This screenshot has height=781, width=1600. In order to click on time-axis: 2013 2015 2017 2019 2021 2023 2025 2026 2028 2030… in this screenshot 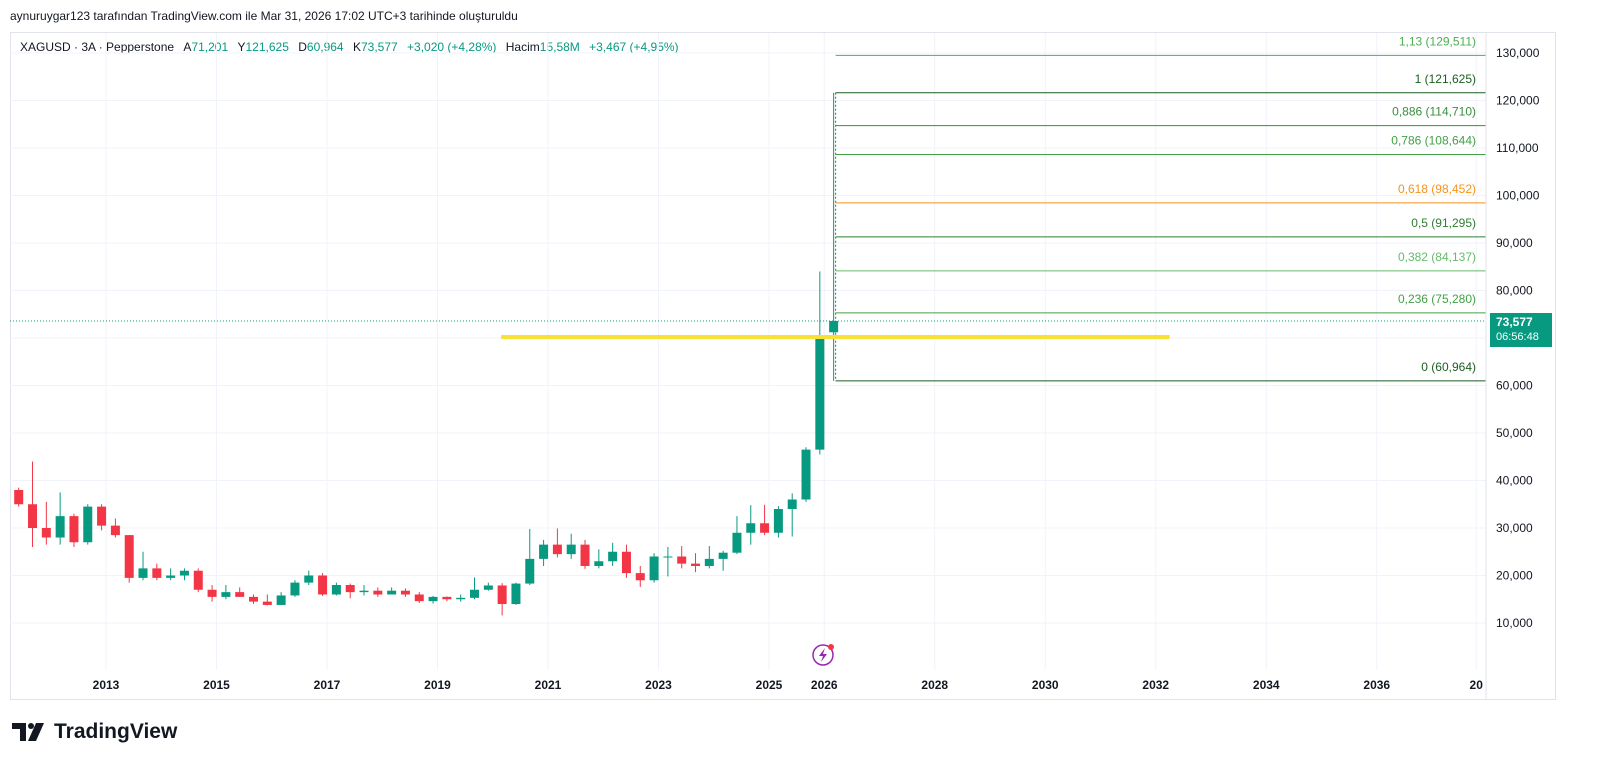, I will do `click(788, 685)`.